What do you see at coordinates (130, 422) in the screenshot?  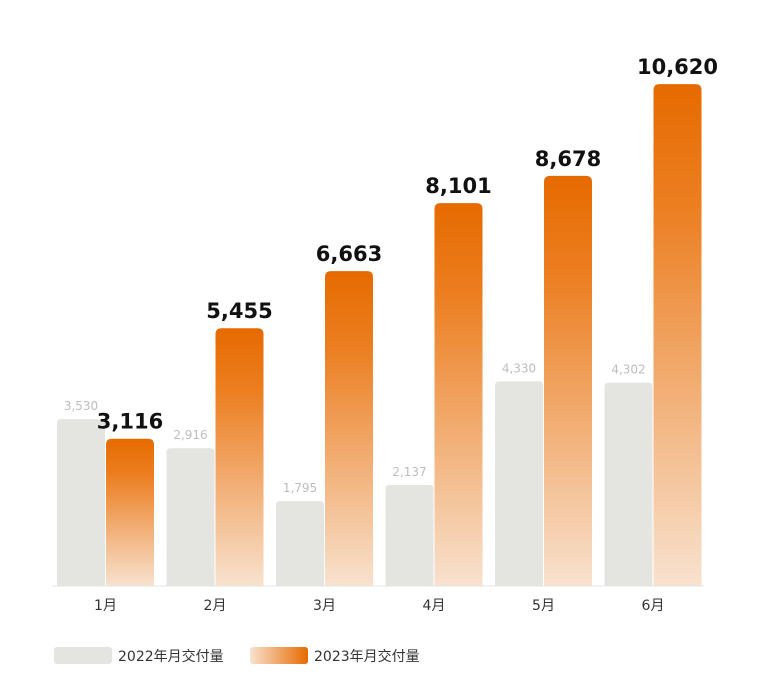 I see `value-label-2023-1: 3,116` at bounding box center [130, 422].